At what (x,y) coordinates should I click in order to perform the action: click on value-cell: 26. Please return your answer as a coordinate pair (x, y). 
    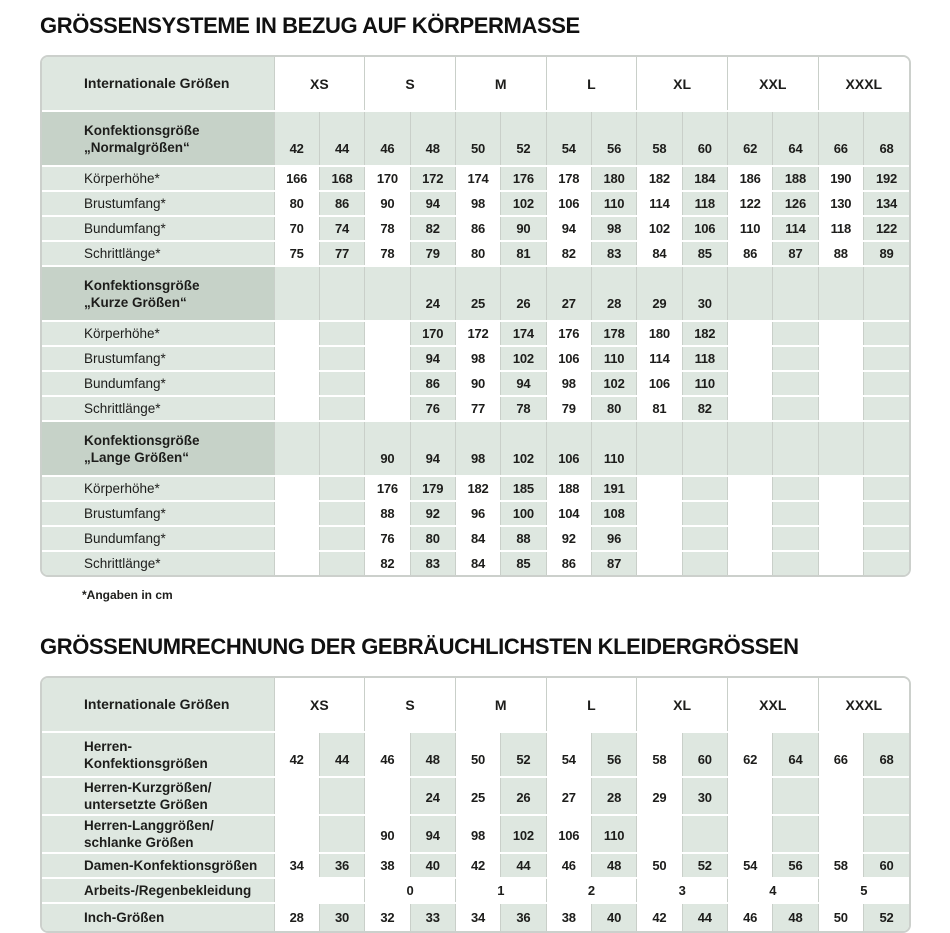
    Looking at the image, I should click on (523, 796).